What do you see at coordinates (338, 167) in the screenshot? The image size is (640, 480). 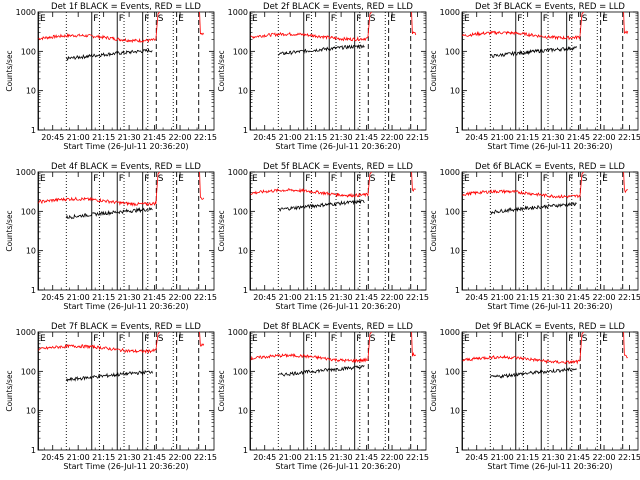 I see `panel-title: Det 5f BLACK = Events, RED = LLD` at bounding box center [338, 167].